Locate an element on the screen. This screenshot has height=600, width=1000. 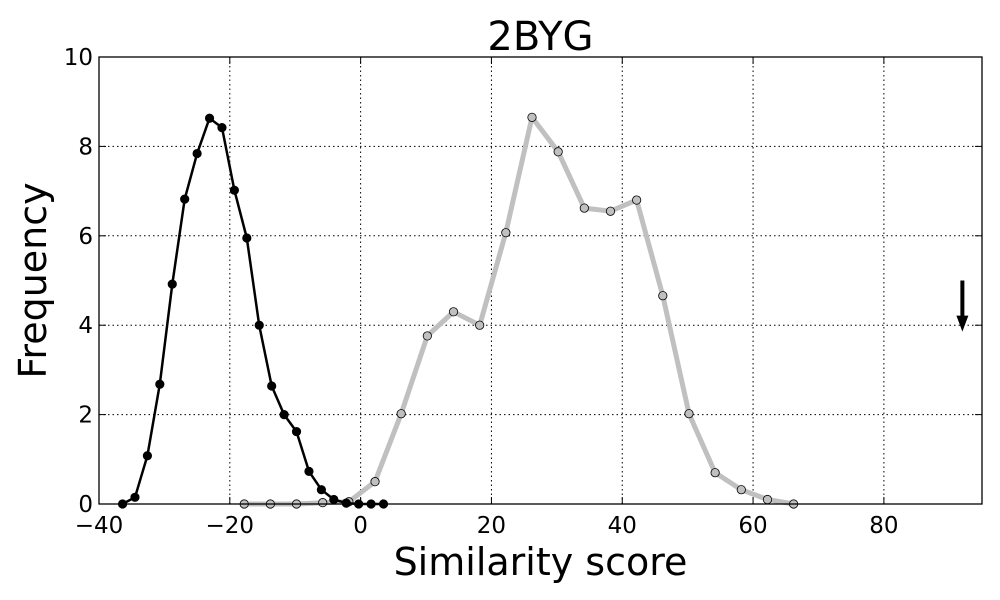
x-tick-label: 80 is located at coordinates (883, 526).